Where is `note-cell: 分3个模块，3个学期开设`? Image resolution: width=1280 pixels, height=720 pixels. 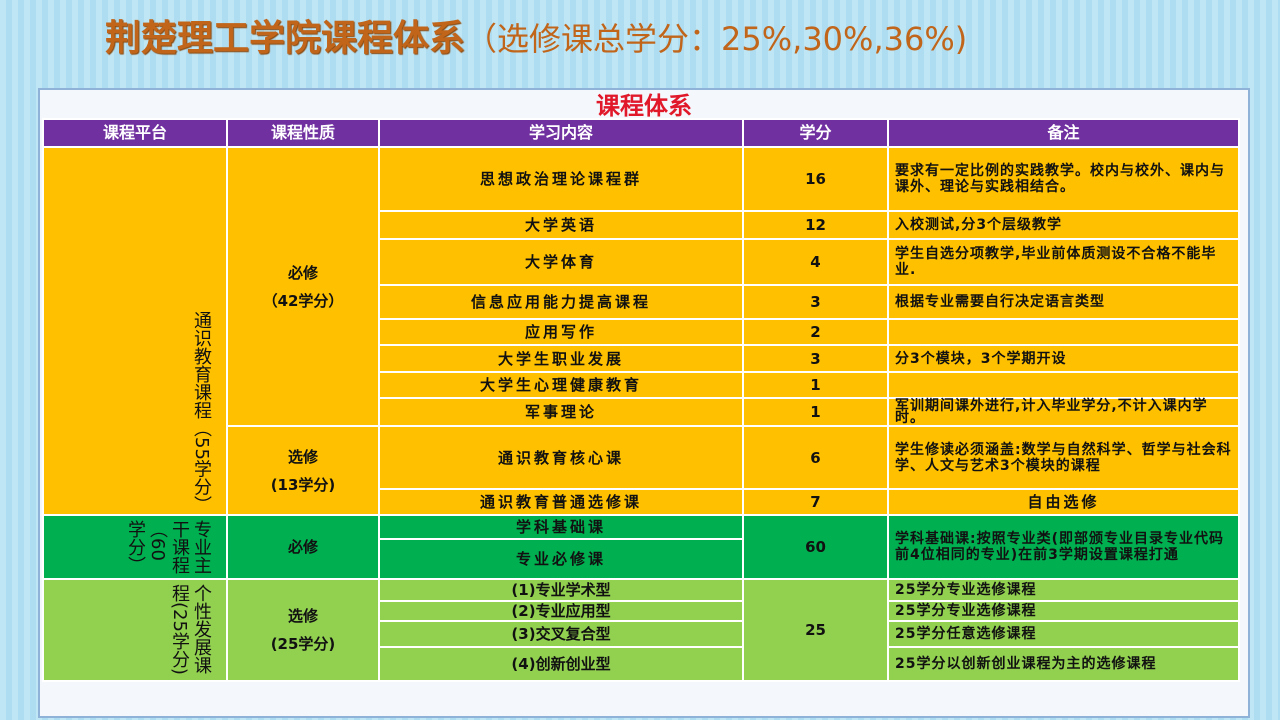
note-cell: 分3个模块，3个学期开设 is located at coordinates (1063, 358).